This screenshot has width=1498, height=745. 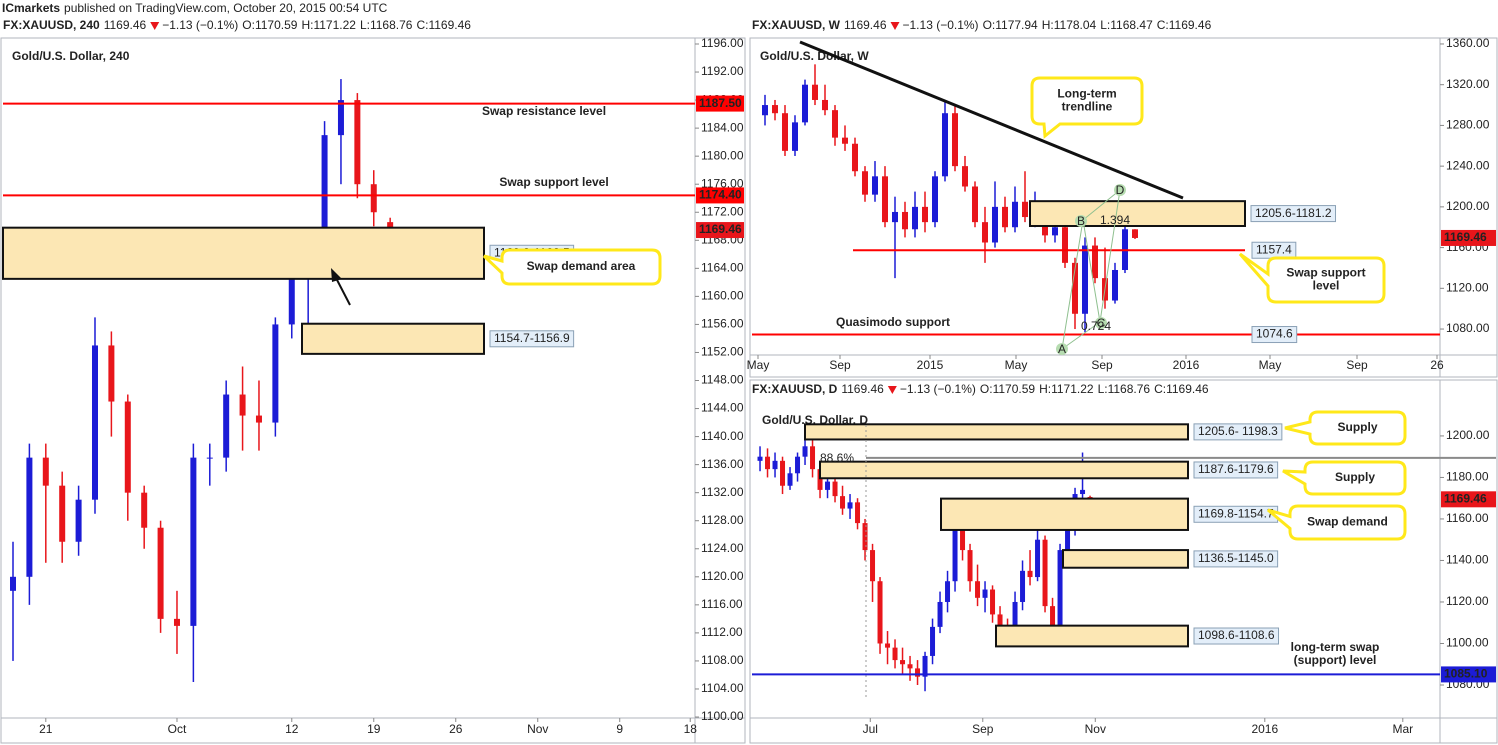 I want to click on callout-text: level, so click(x=1326, y=286).